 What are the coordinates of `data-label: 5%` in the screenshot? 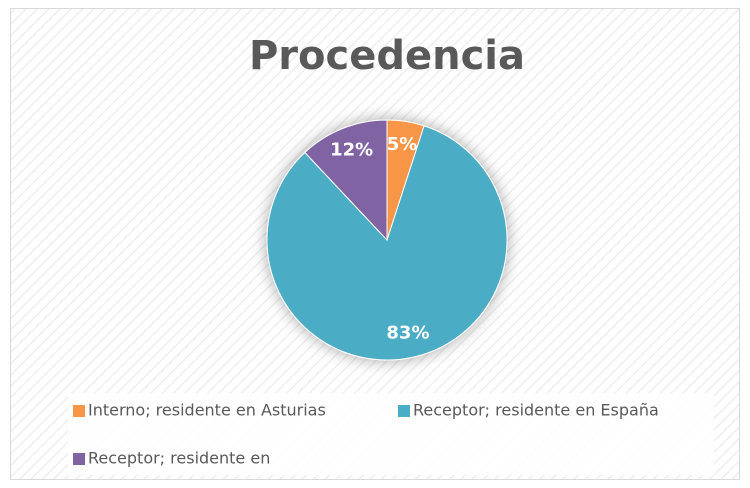 It's located at (402, 144).